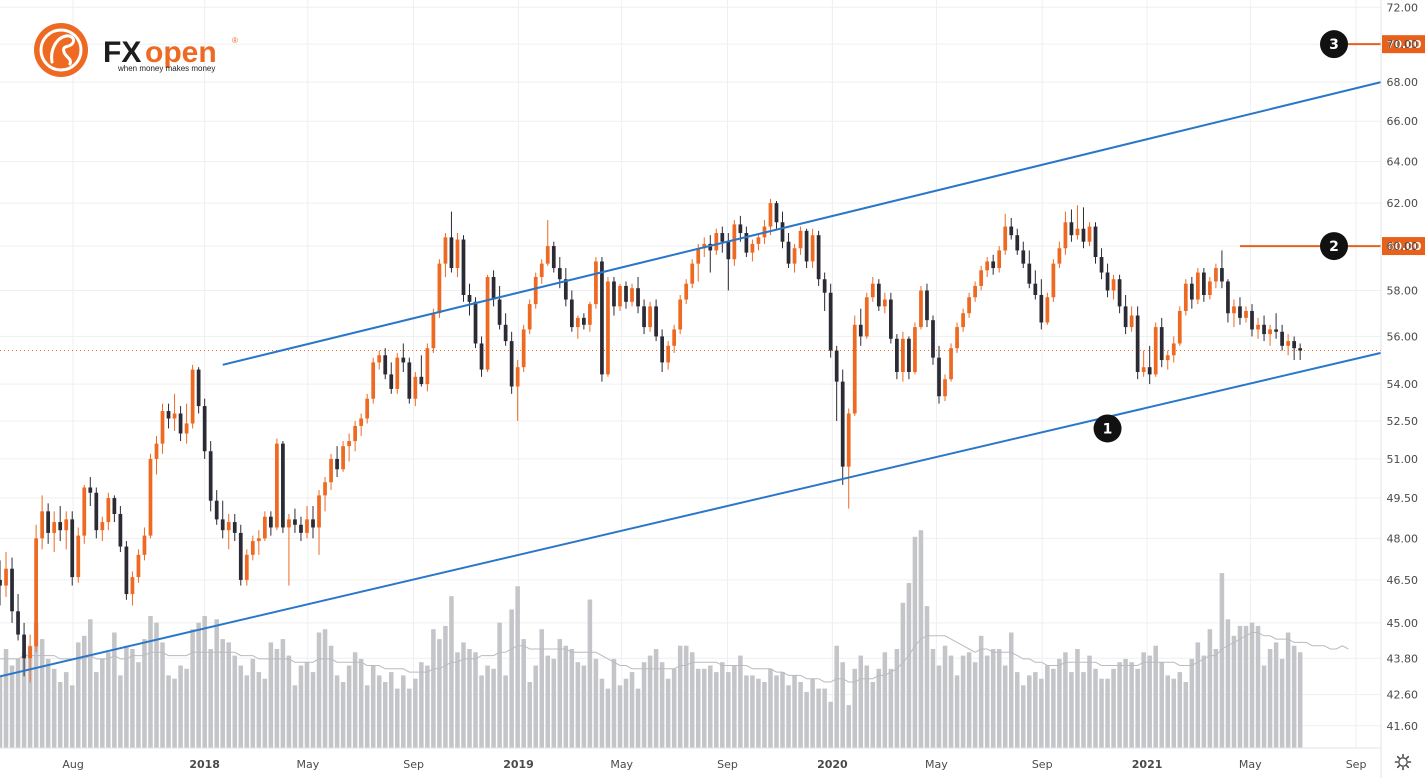 The width and height of the screenshot is (1427, 778). What do you see at coordinates (1404, 44) in the screenshot?
I see `level-3-price-label: 70.00` at bounding box center [1404, 44].